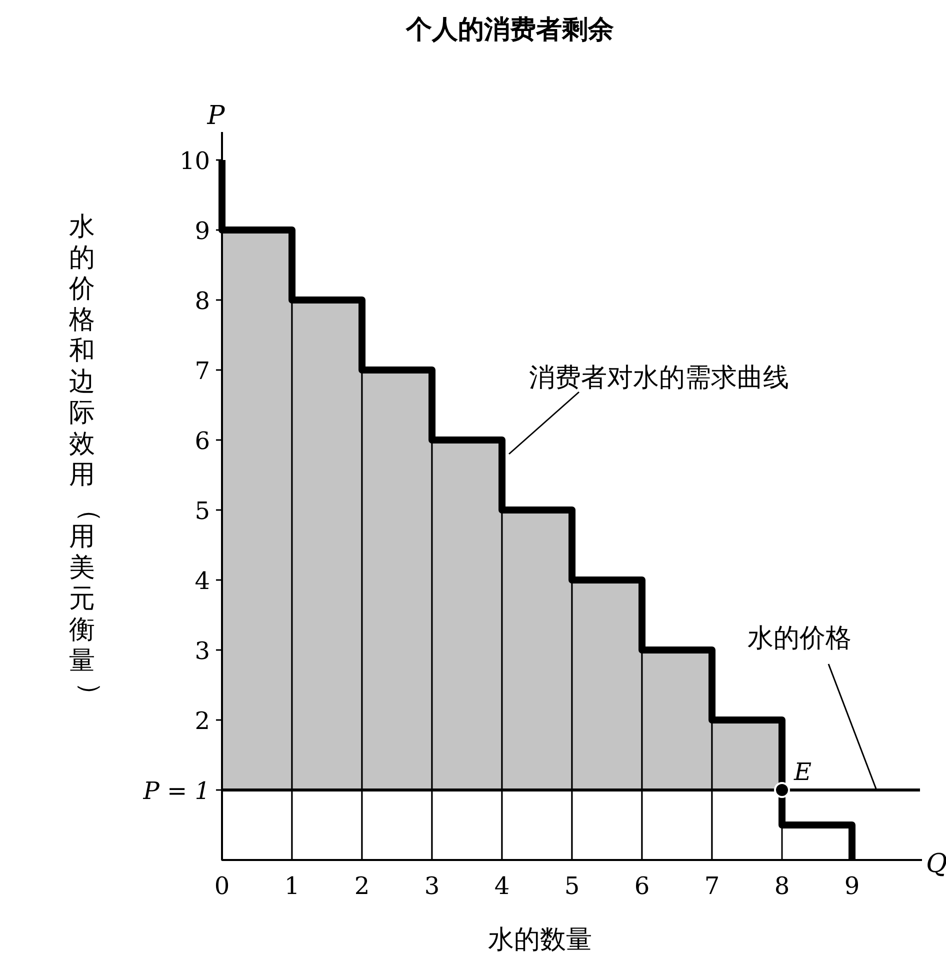 This screenshot has width=946, height=967. Describe the element at coordinates (202, 231) in the screenshot. I see `y-tick-label: 9` at that location.